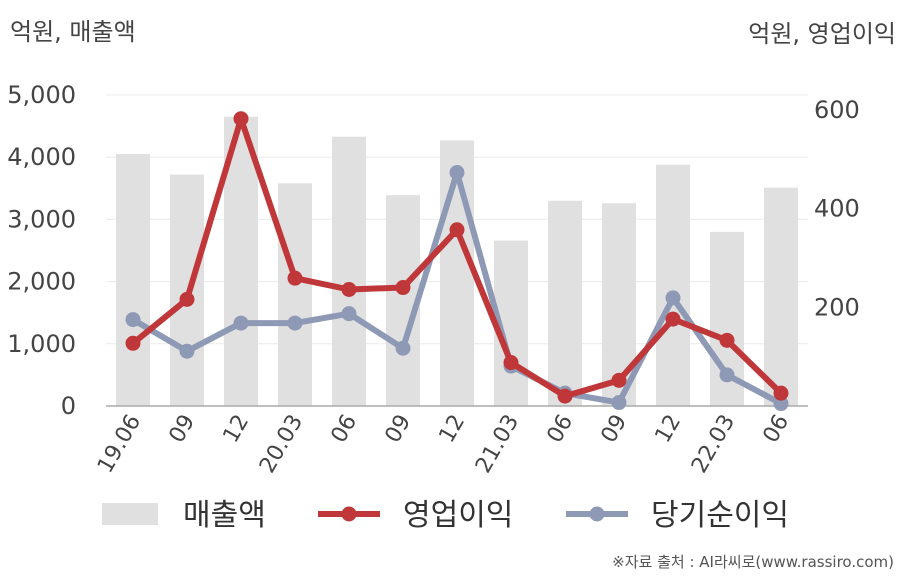 The height and width of the screenshot is (580, 908). Describe the element at coordinates (224, 515) in the screenshot. I see `legend-label-revenue: 매출액` at that location.